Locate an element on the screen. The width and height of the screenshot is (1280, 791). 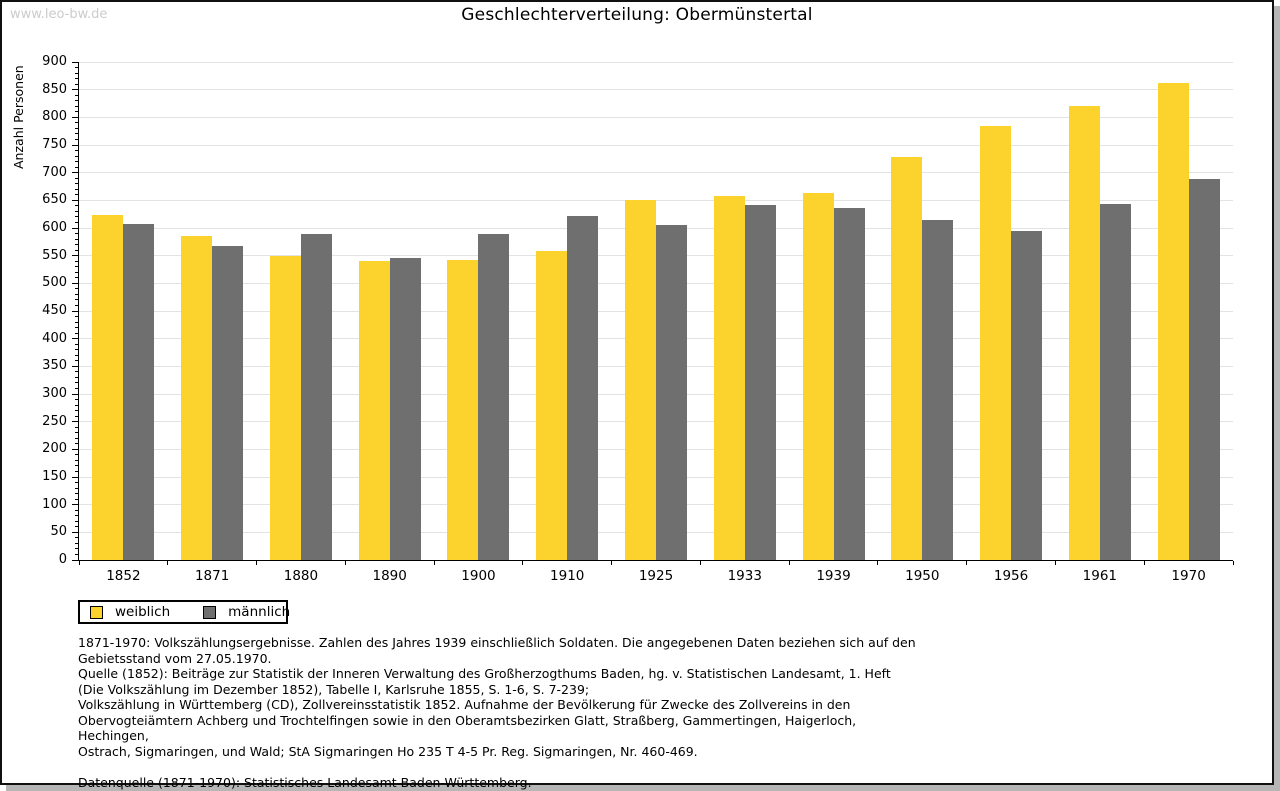
bar-männlich-1970 is located at coordinates (1204, 369).